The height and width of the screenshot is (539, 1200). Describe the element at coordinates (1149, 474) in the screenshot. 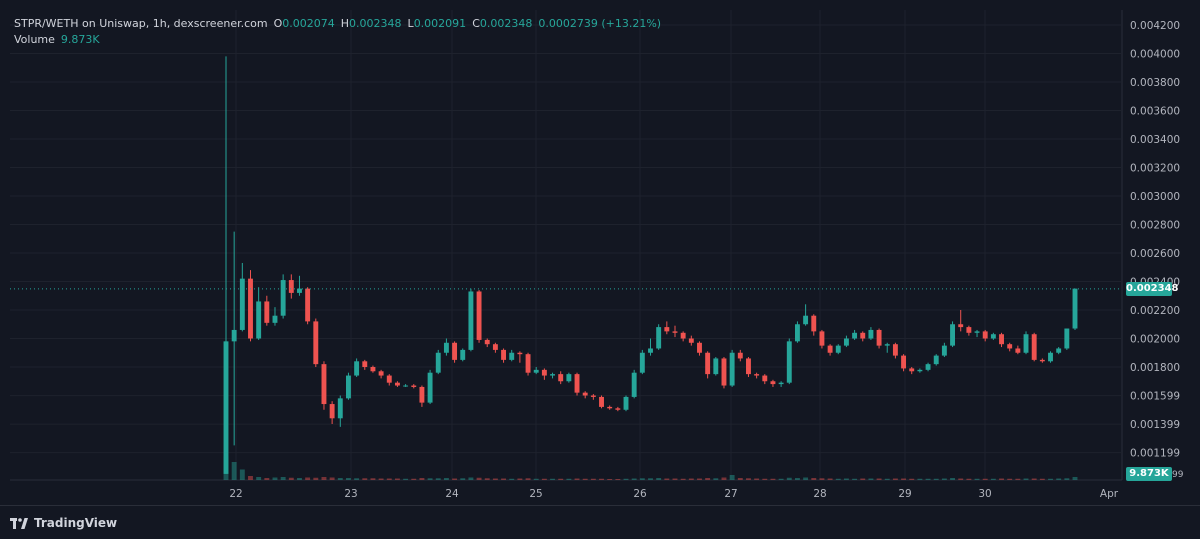

I see `volume-tag: 9.873K` at that location.